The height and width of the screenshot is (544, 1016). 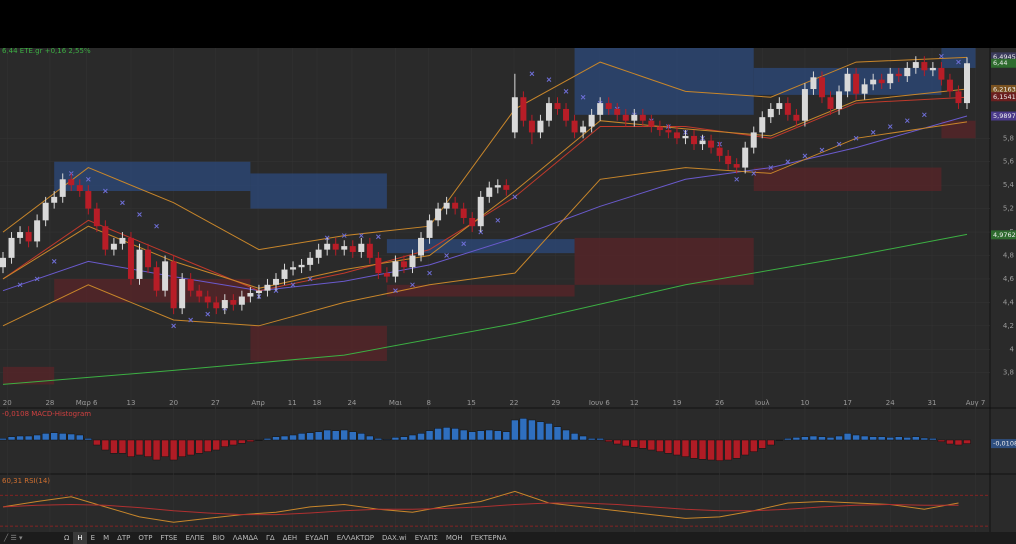 I want to click on toolbar-item: H, so click(x=80, y=538).